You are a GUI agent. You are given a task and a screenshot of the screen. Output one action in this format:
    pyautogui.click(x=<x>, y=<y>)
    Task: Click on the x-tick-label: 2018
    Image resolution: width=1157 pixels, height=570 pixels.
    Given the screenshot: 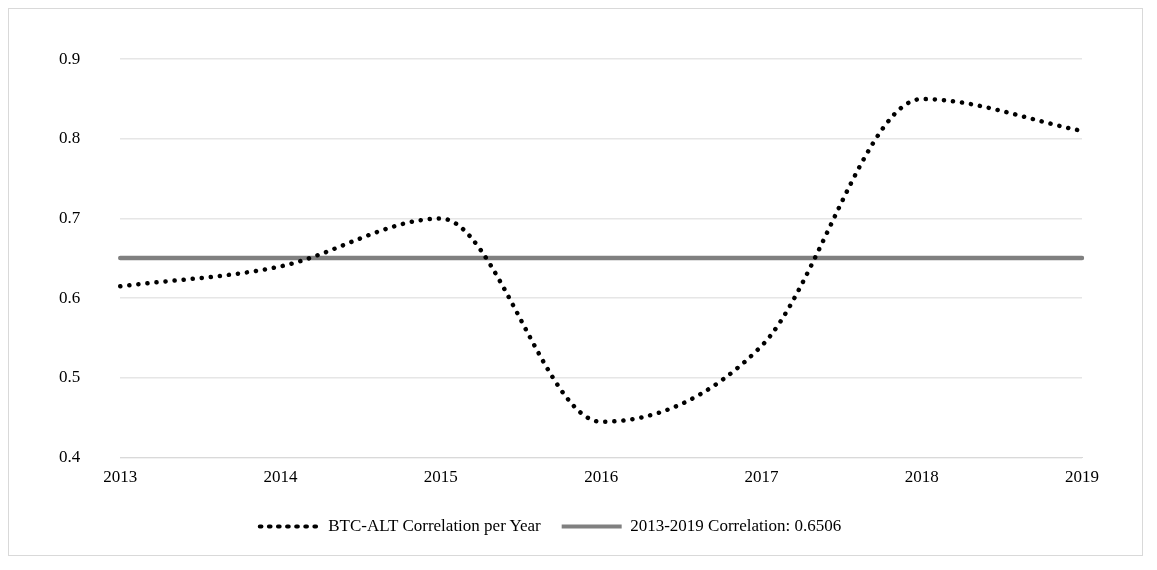 What is the action you would take?
    pyautogui.click(x=921, y=477)
    